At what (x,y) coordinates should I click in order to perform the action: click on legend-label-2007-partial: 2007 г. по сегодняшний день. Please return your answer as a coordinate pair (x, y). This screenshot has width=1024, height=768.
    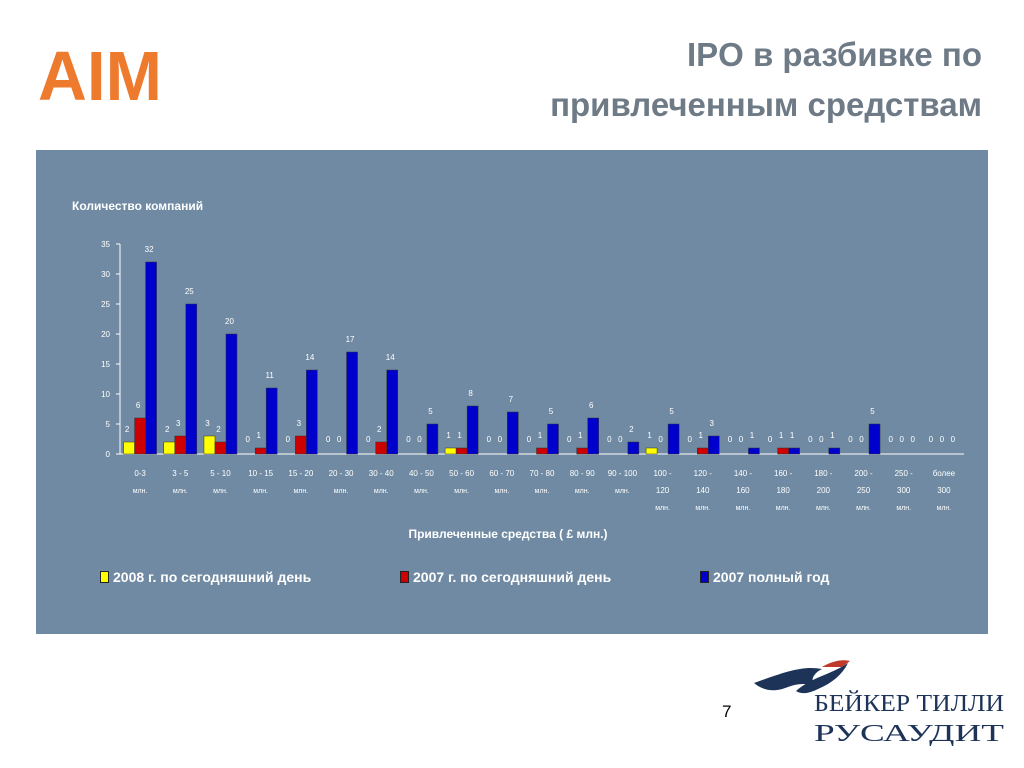
    Looking at the image, I should click on (512, 577).